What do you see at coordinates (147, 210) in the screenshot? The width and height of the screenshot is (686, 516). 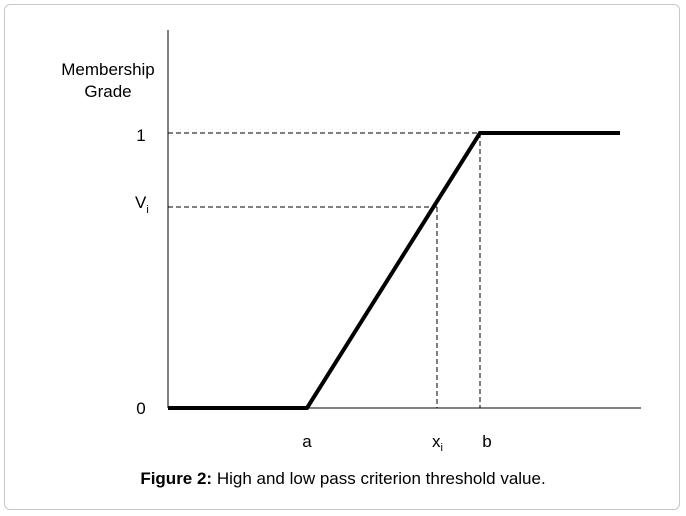 I see `y-tick-v-subscript: i` at bounding box center [147, 210].